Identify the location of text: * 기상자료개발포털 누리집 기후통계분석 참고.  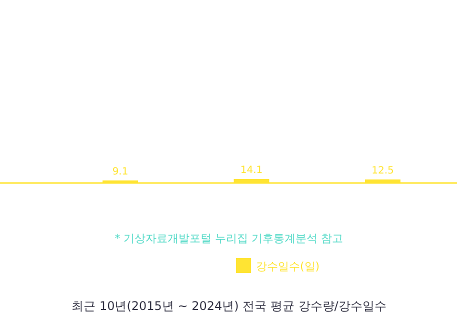
(229, 238).